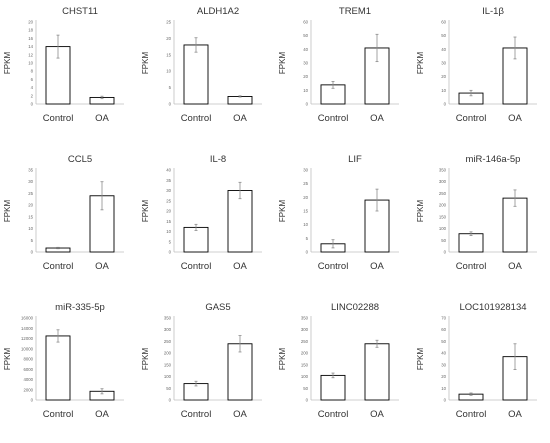 This screenshot has width=550, height=443. What do you see at coordinates (201, 213) in the screenshot?
I see `chart-il-8: IL-8 FPKM 0 5 10 15 20 25 30 35 40 Control OA` at bounding box center [201, 213].